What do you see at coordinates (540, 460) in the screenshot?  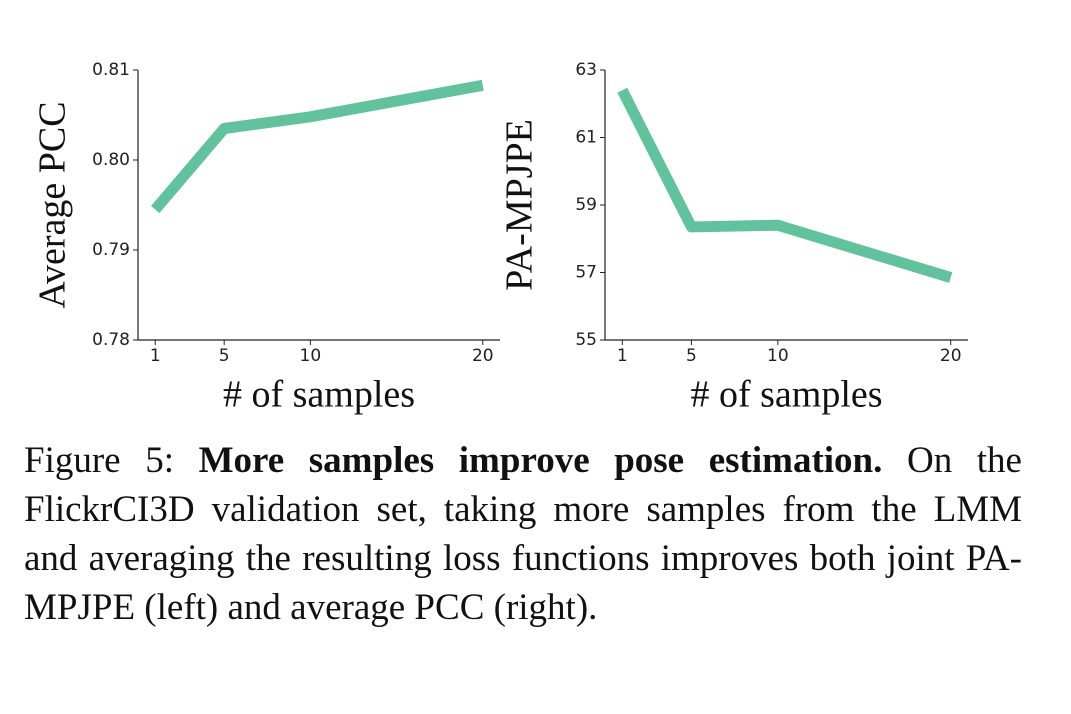 I see `caption-title: More samples improve pose estimation.` at bounding box center [540, 460].